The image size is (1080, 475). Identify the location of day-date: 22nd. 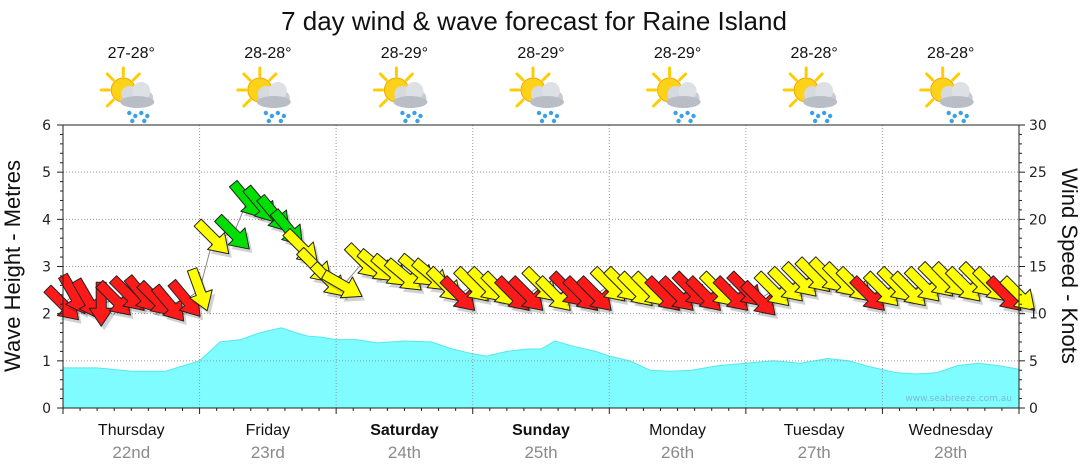
(131, 452).